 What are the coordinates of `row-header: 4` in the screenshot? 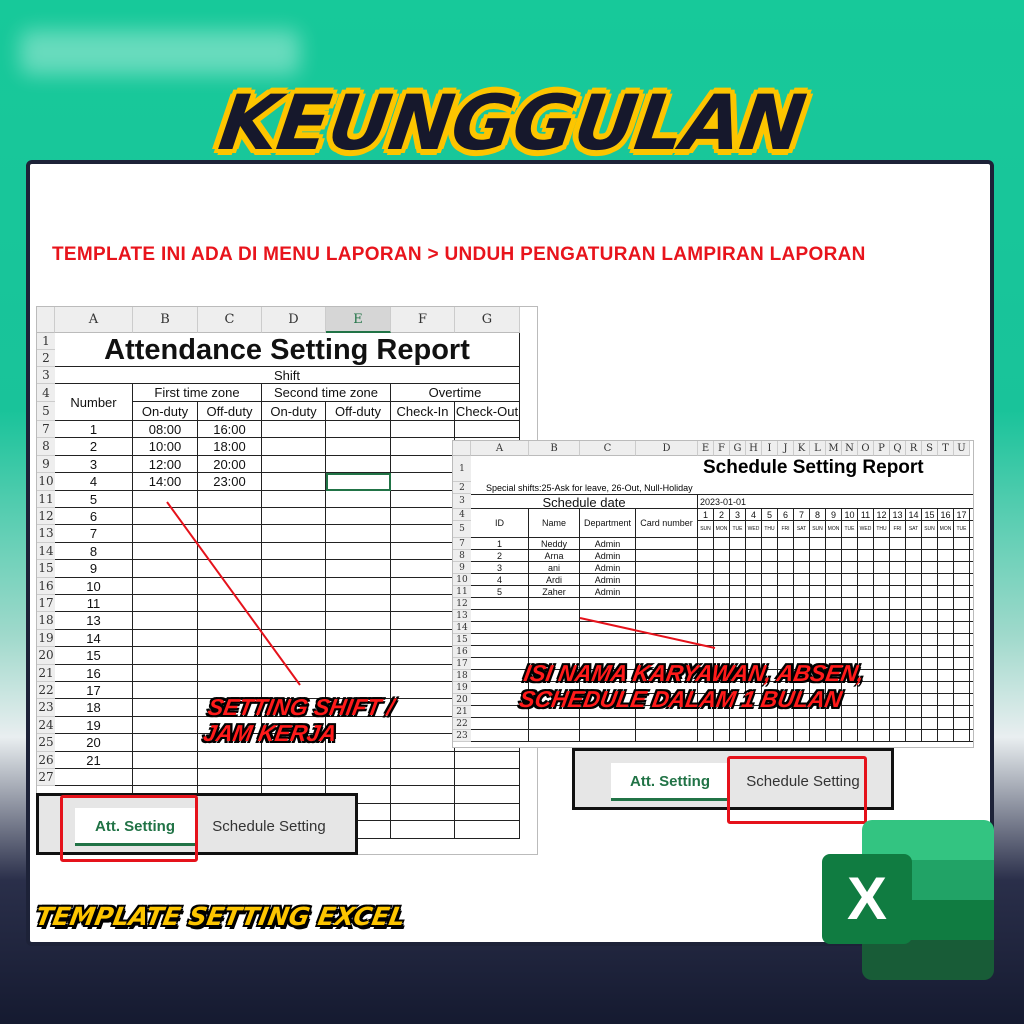 It's located at (462, 515).